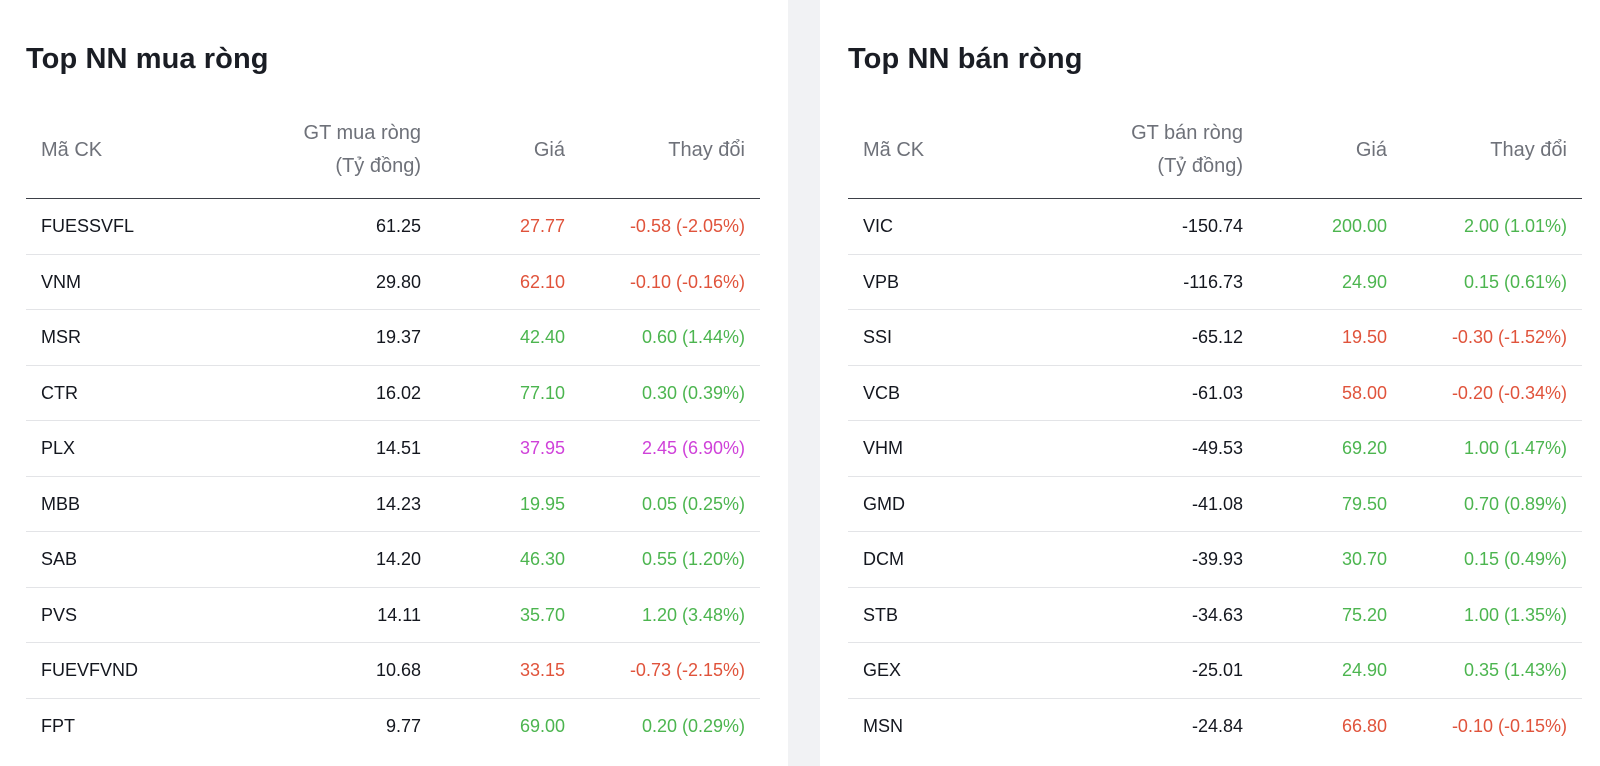 This screenshot has height=766, width=1600. I want to click on column-header-net-buy-value: GT mua ròng (Tỷ đồng), so click(362, 150).